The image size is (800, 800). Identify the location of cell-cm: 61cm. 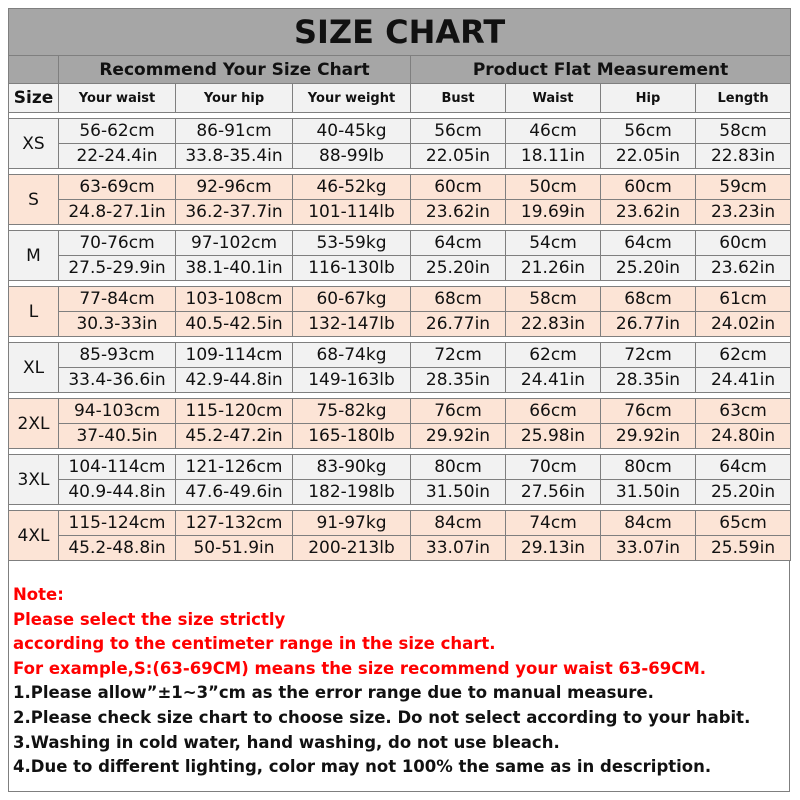
(743, 299).